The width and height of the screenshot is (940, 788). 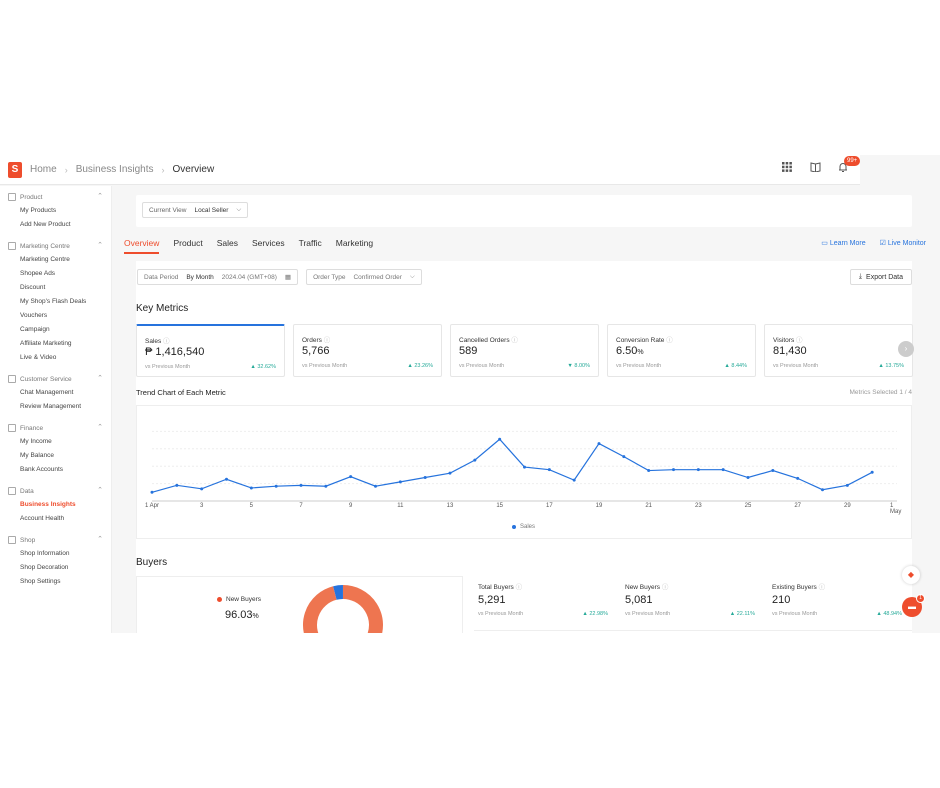 What do you see at coordinates (45, 553) in the screenshot?
I see `sidebar-item: Shop Information` at bounding box center [45, 553].